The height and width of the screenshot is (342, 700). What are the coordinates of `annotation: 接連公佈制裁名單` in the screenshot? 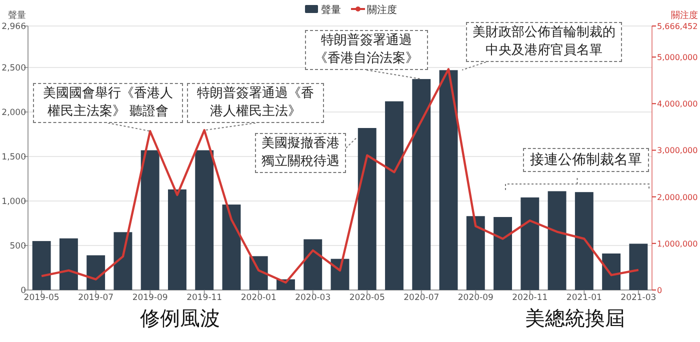 It's located at (586, 160).